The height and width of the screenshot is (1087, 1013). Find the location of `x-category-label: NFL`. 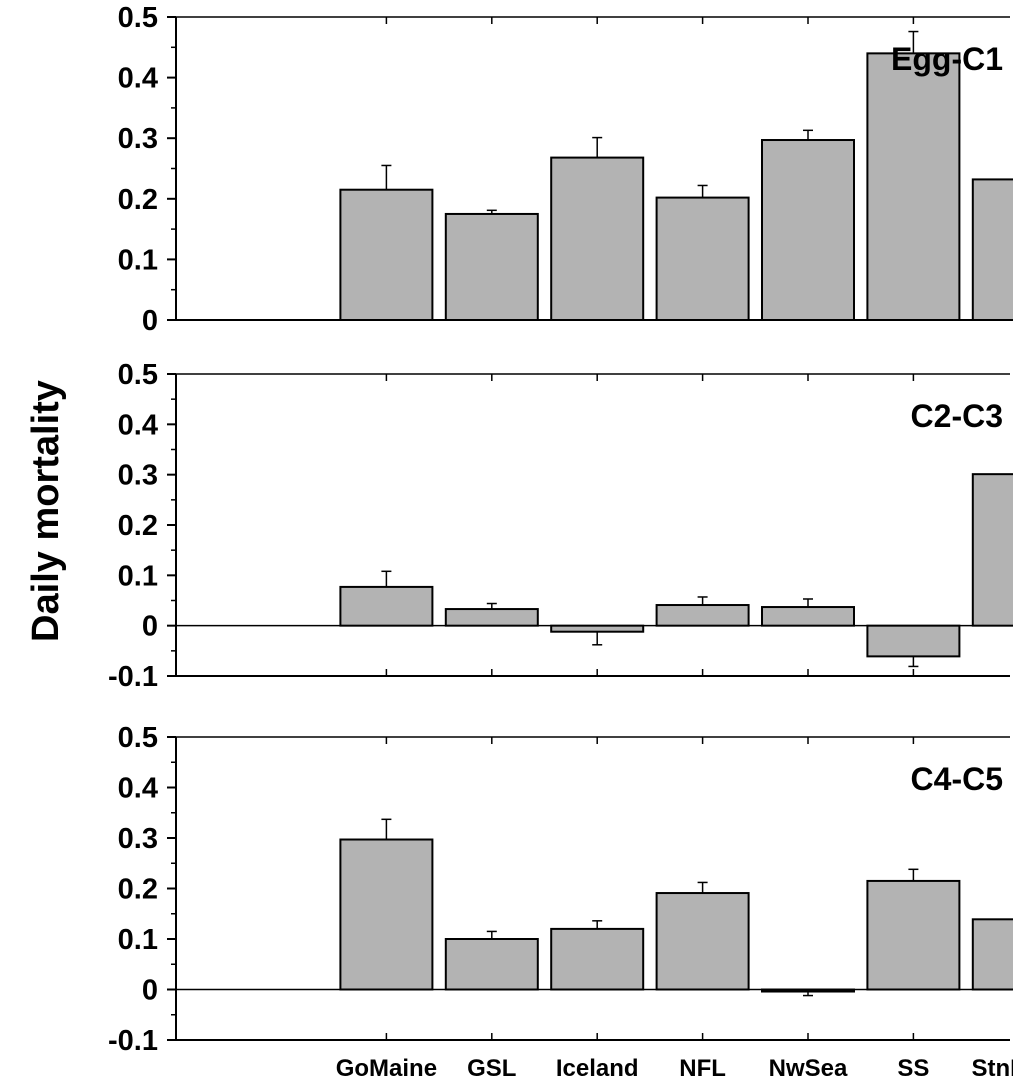

x-category-label: NFL is located at coordinates (702, 1068).